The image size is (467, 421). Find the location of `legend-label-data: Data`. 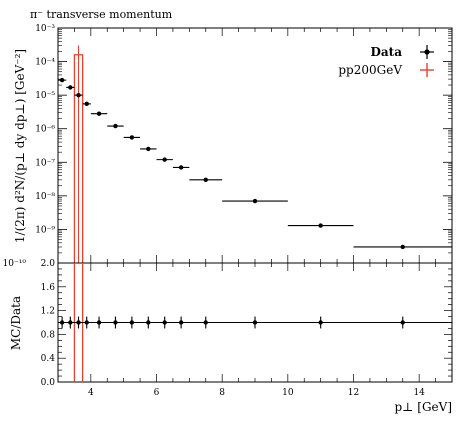

legend-label-data: Data is located at coordinates (387, 52).